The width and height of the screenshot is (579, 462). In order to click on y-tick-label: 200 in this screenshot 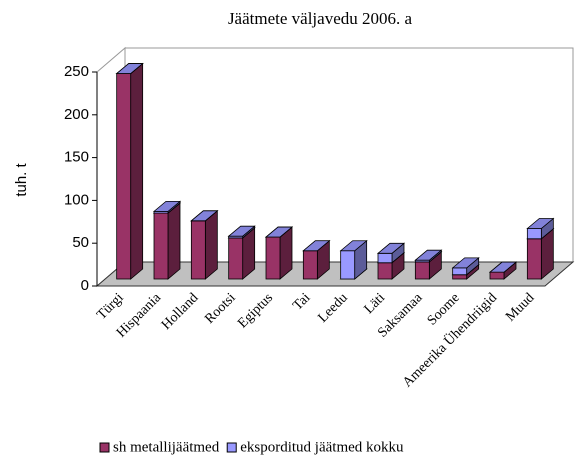, I will do `click(76, 114)`.